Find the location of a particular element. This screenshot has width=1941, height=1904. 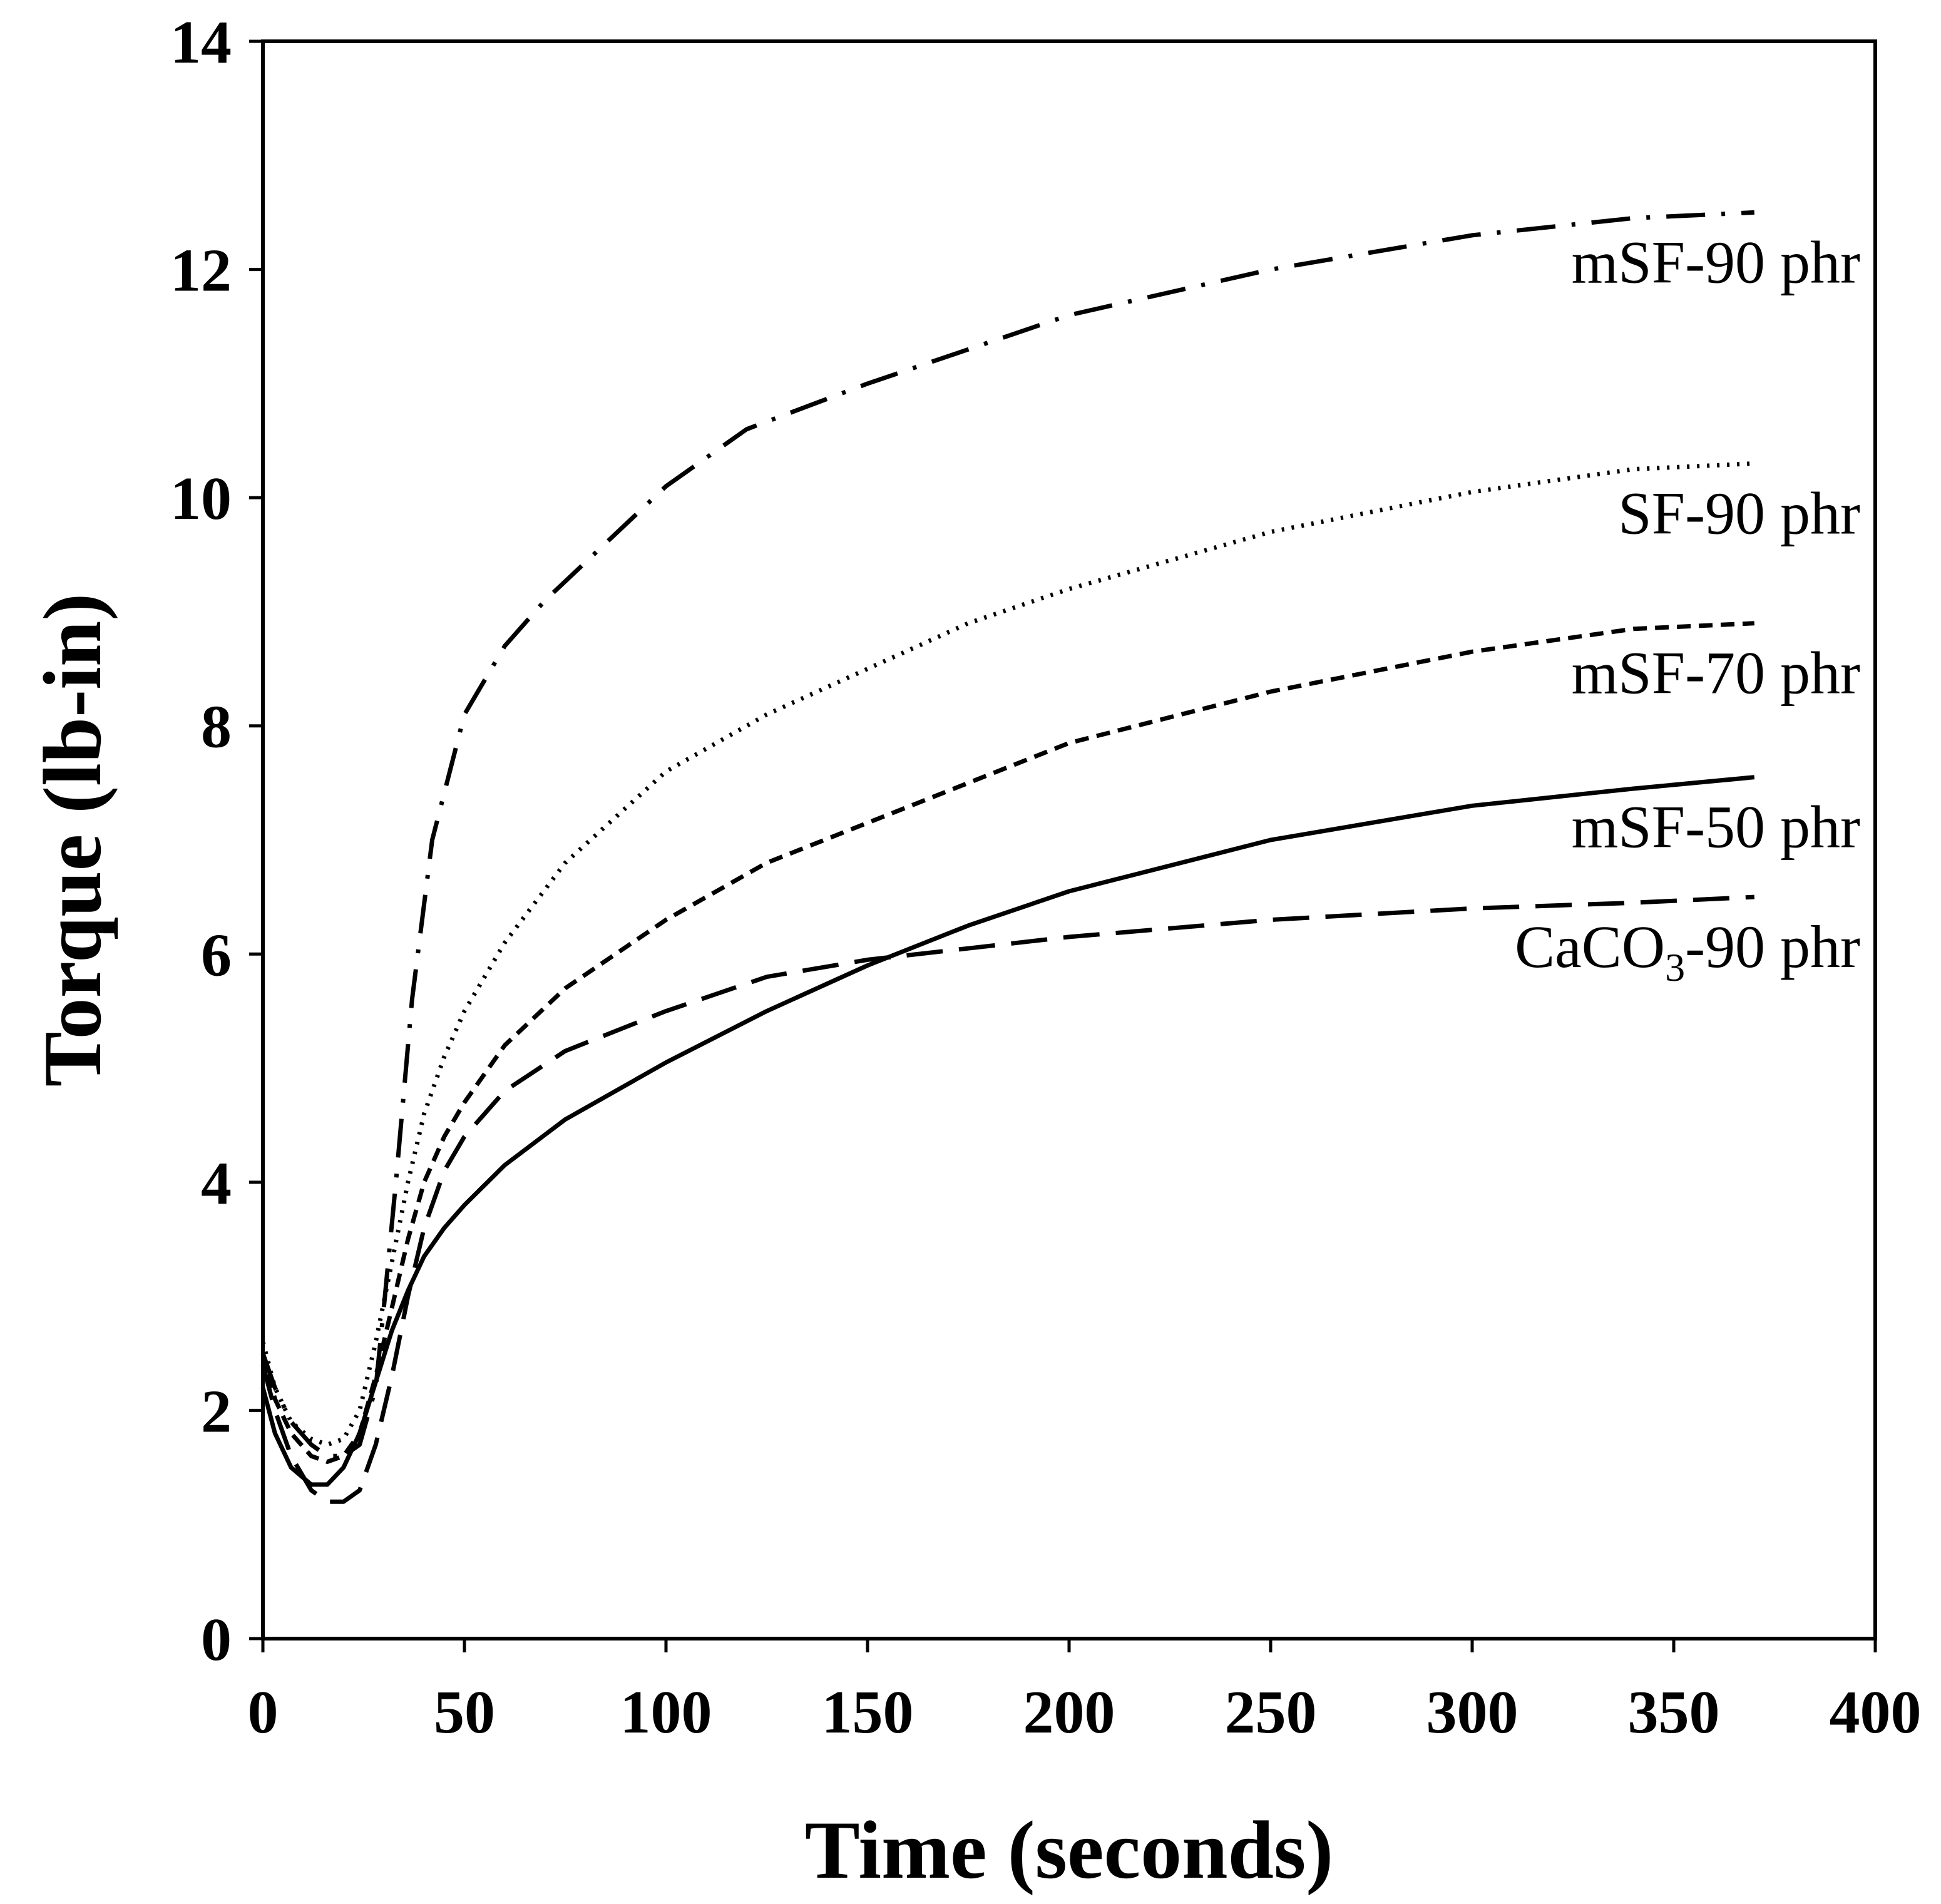

x-tick-label: 300 is located at coordinates (1472, 1712).